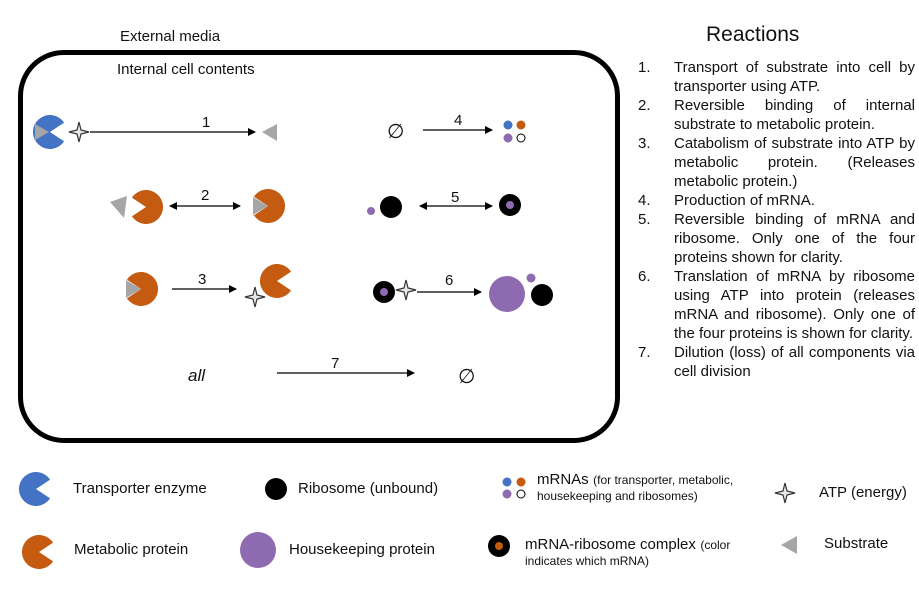 The height and width of the screenshot is (604, 919). What do you see at coordinates (269, 206) in the screenshot?
I see `metabolic-protein-bound` at bounding box center [269, 206].